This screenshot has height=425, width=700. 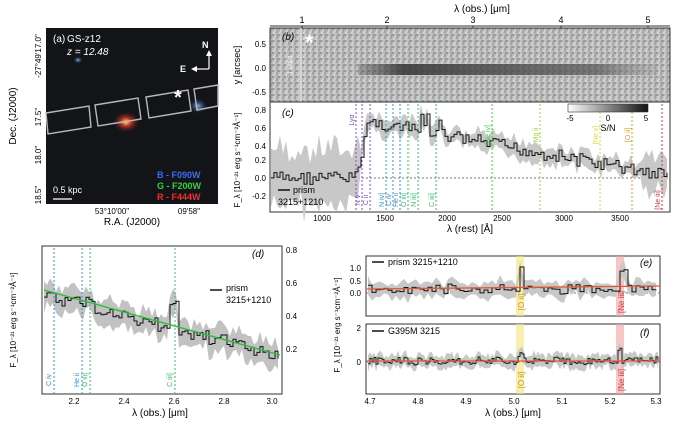 What do you see at coordinates (38, 56) in the screenshot?
I see `dec-tick-1: -27°49'17.0"` at bounding box center [38, 56].